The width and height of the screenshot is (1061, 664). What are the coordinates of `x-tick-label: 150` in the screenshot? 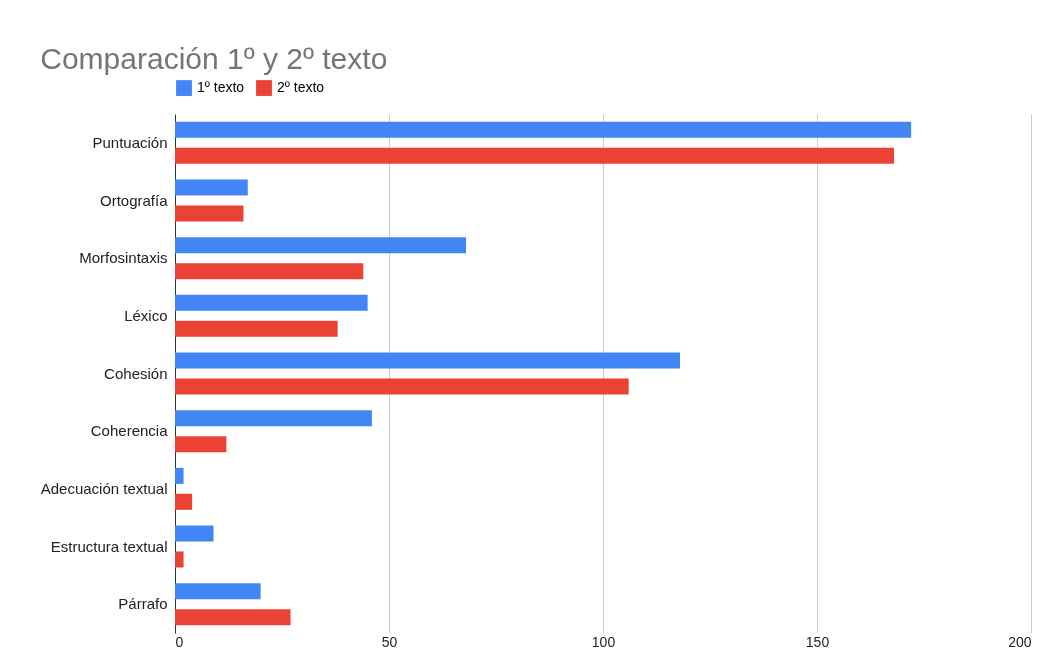 It's located at (817, 641).